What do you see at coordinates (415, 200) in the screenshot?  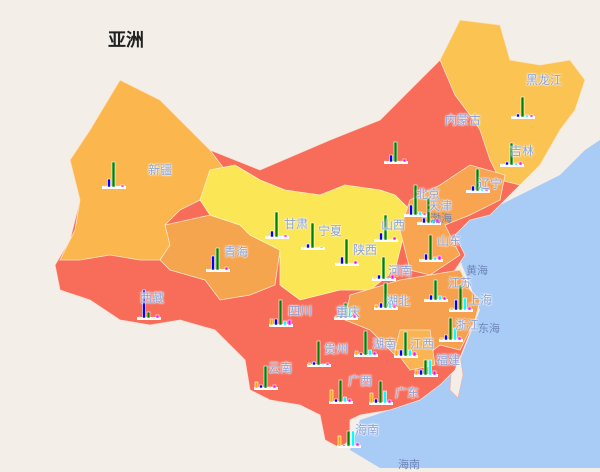 I see `bar-北京-2` at bounding box center [415, 200].